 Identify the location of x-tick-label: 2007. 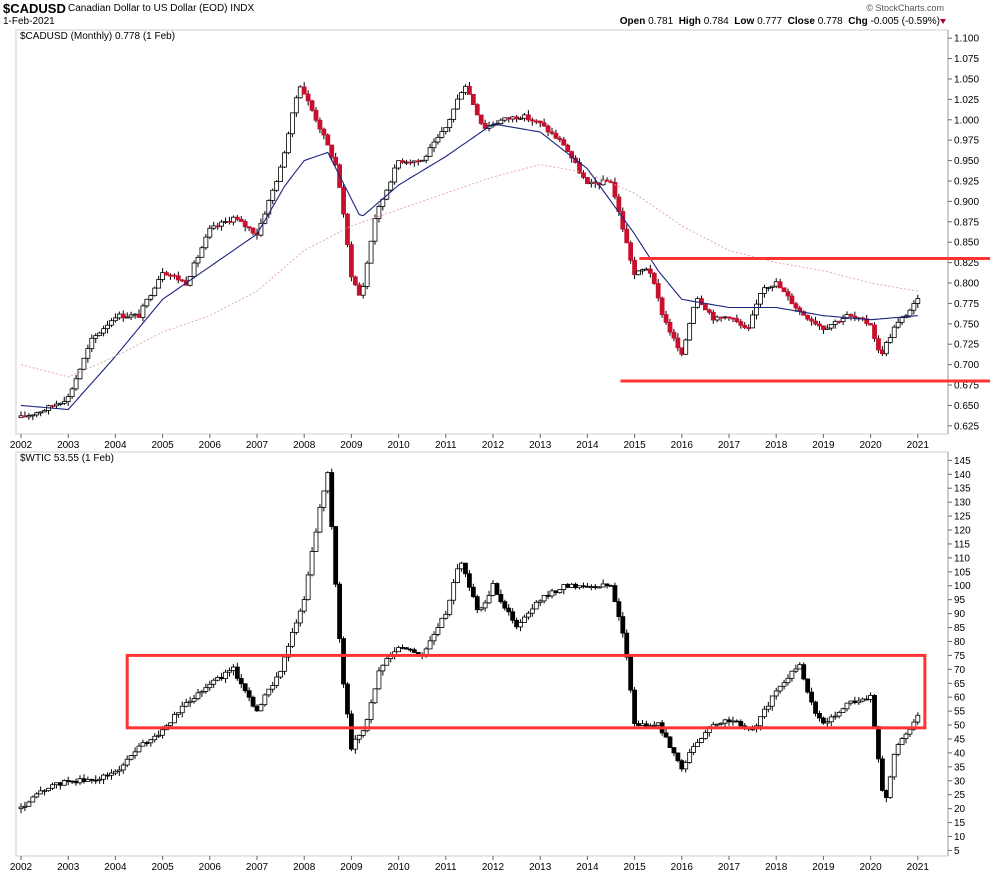
(257, 867).